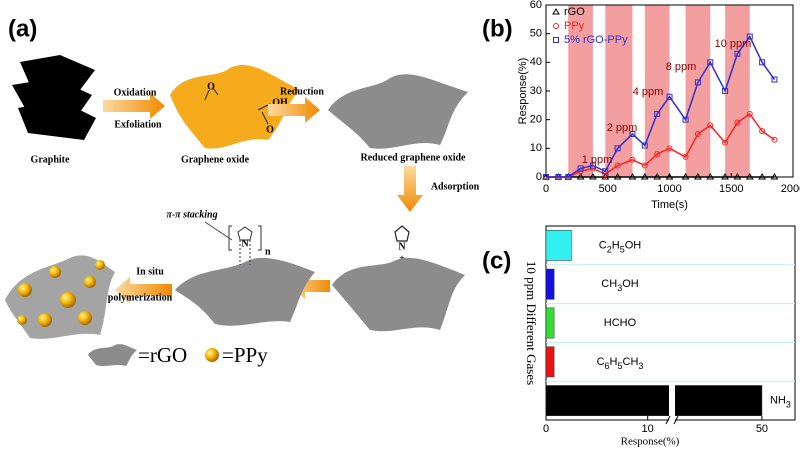  What do you see at coordinates (648, 92) in the screenshot?
I see `annotation: 4 ppm` at bounding box center [648, 92].